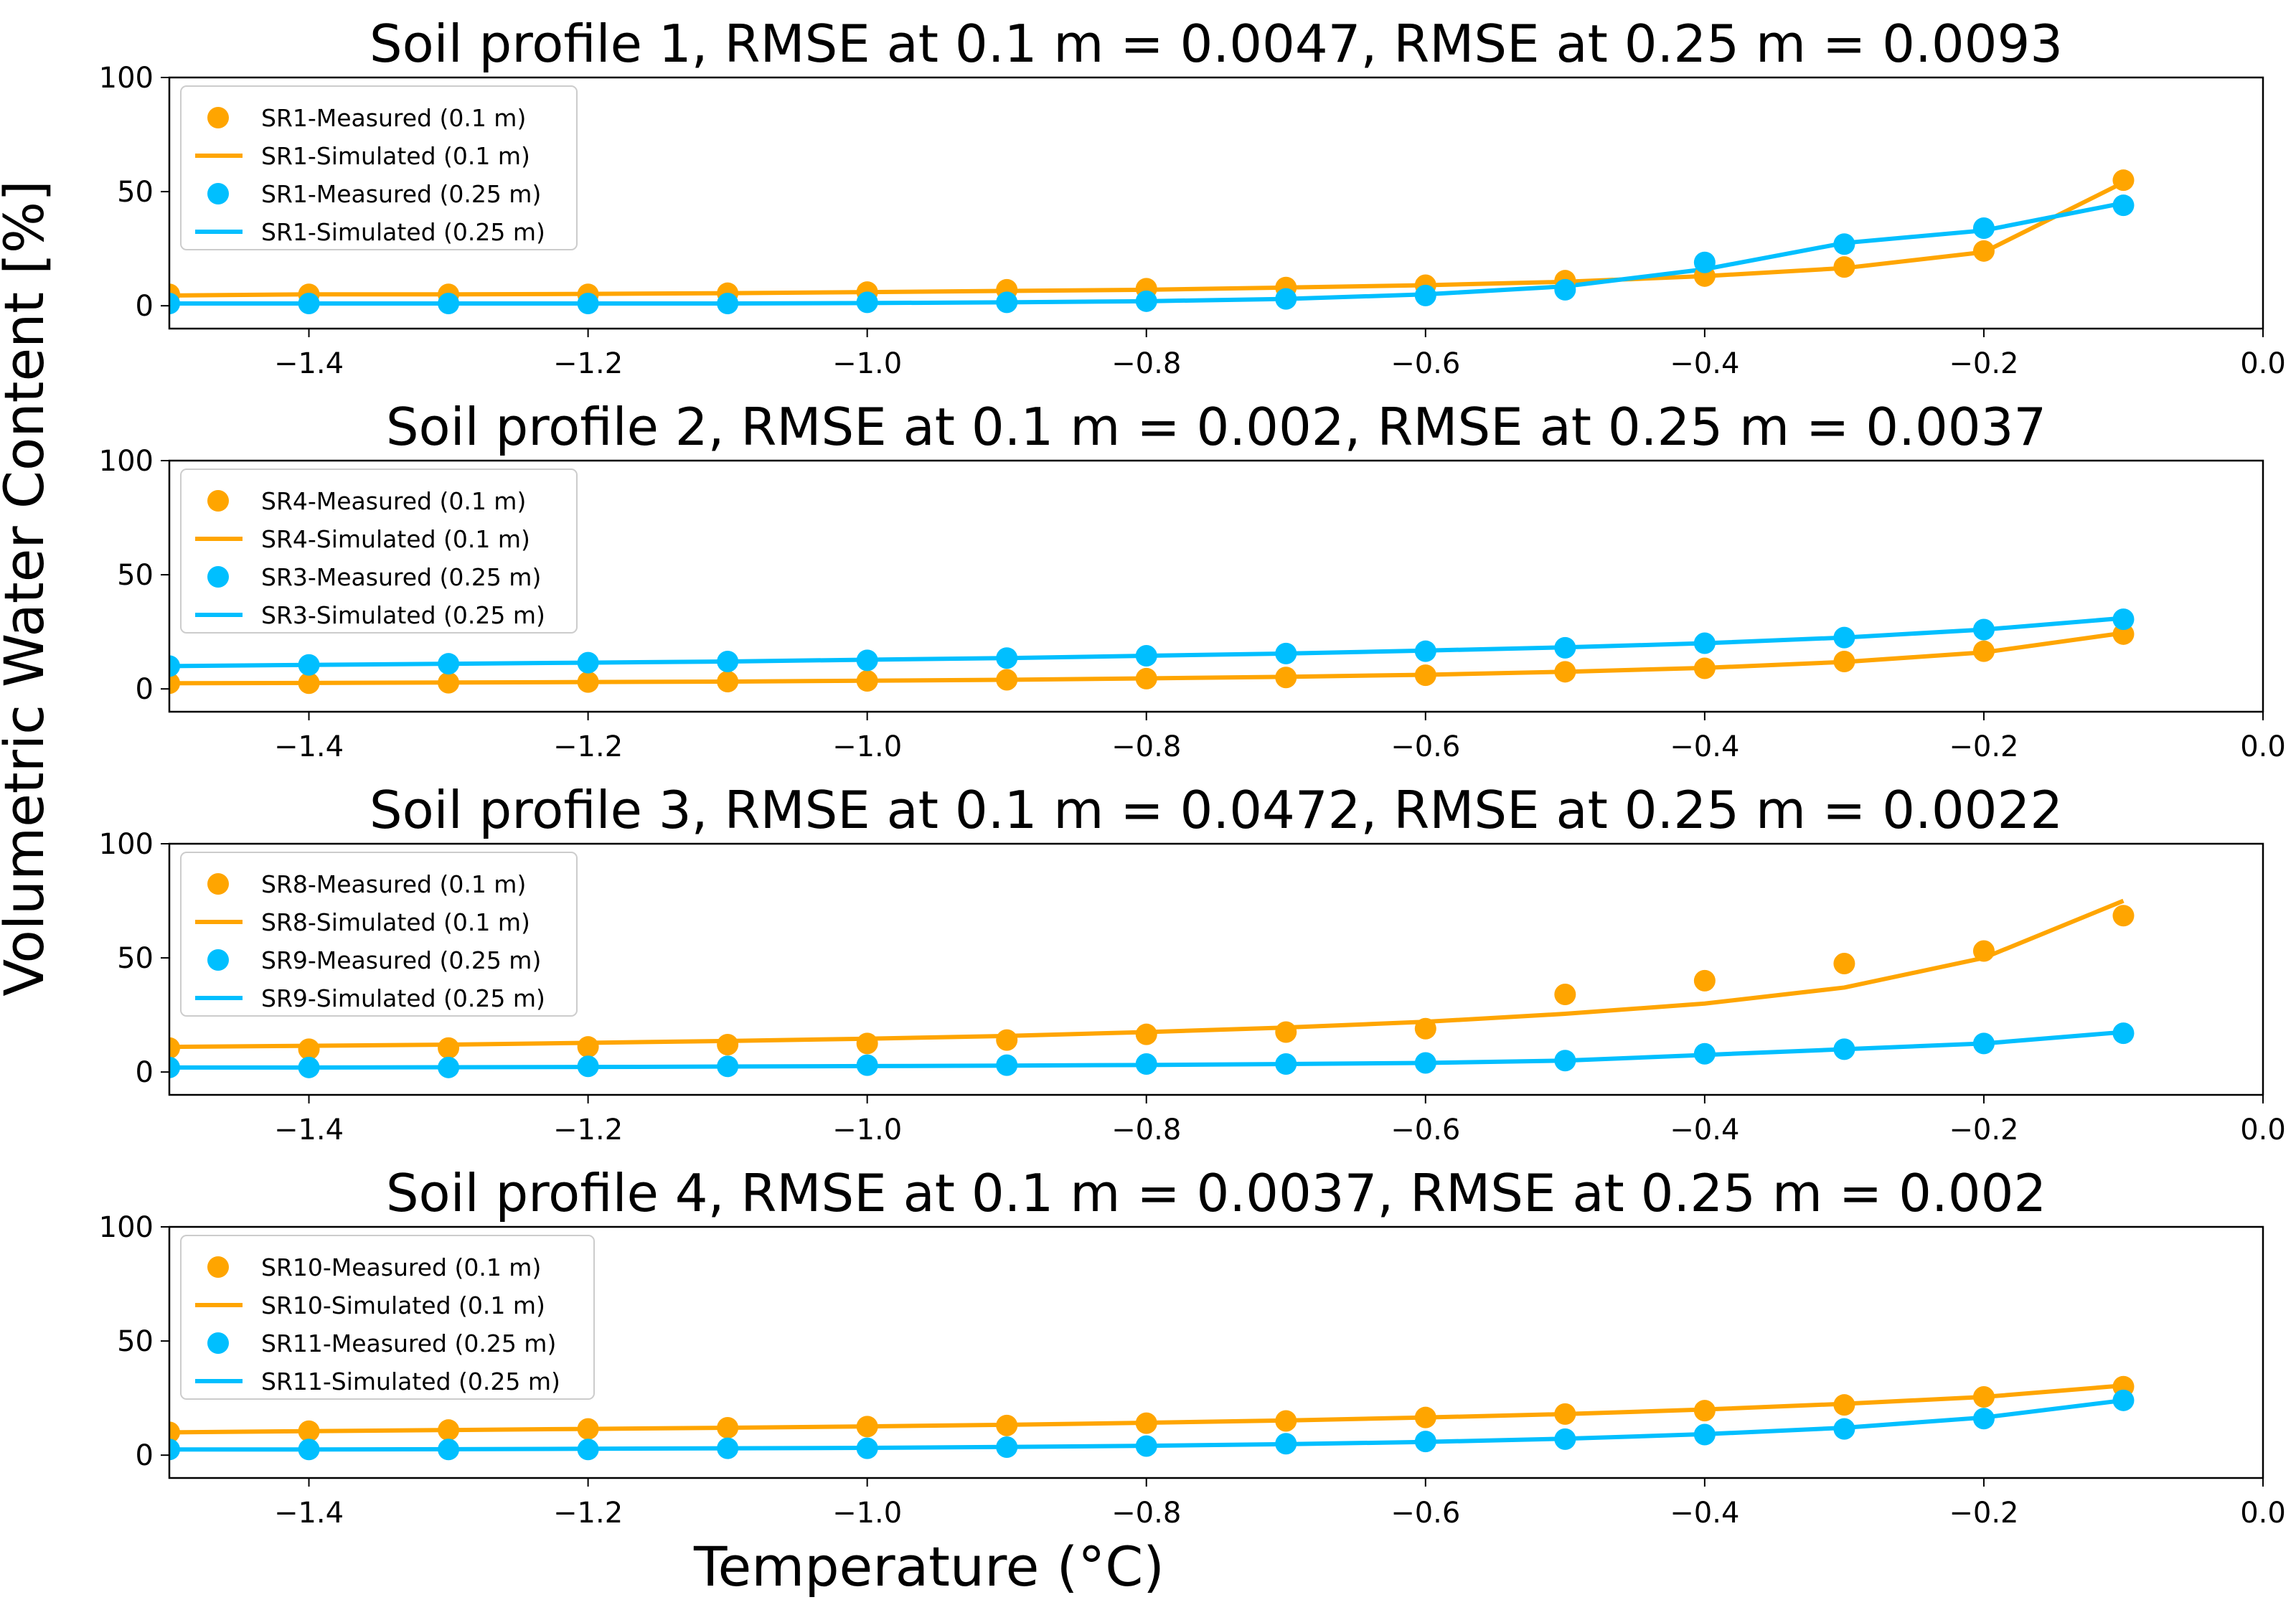 Image resolution: width=2296 pixels, height=1610 pixels. I want to click on plot-area, so click(1152, 651).